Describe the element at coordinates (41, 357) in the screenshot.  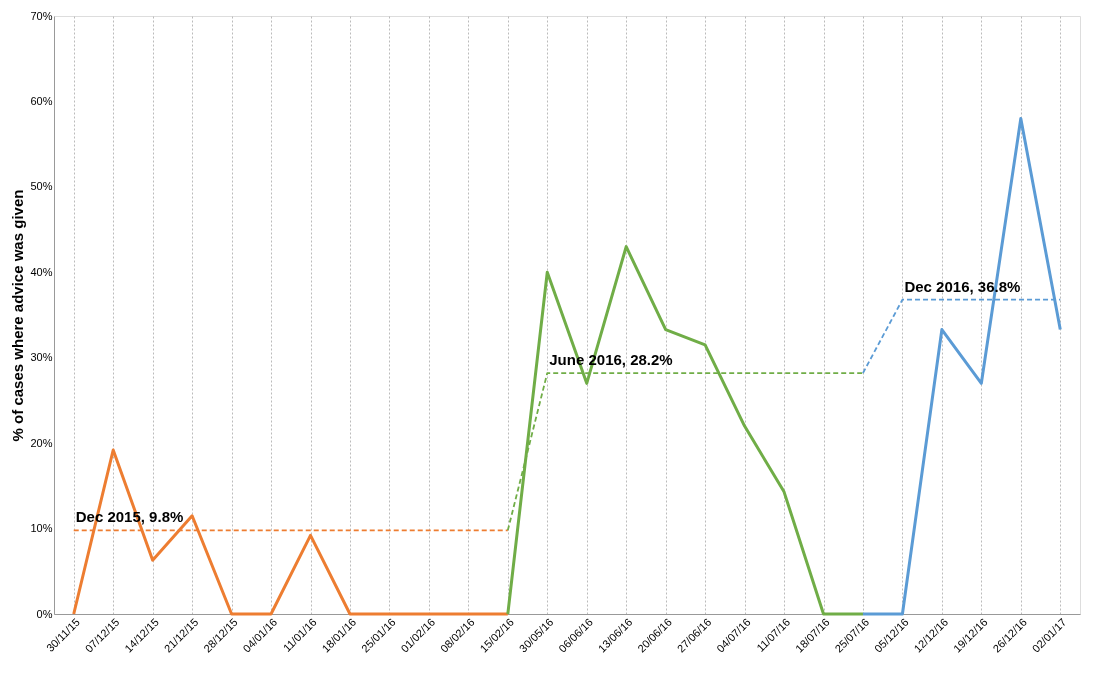
I see `y-tick-label: 30%` at that location.